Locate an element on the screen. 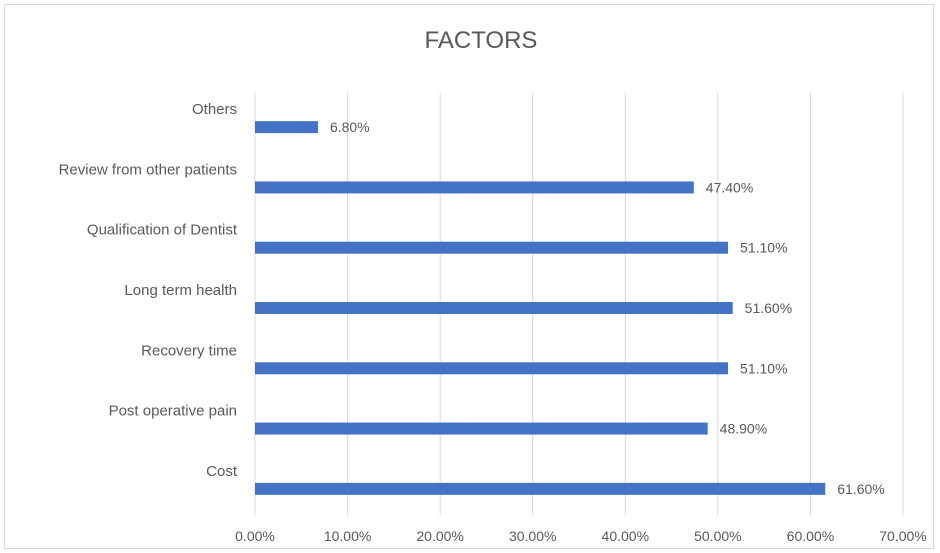 The height and width of the screenshot is (553, 940). chart-title: FACTORS is located at coordinates (481, 40).